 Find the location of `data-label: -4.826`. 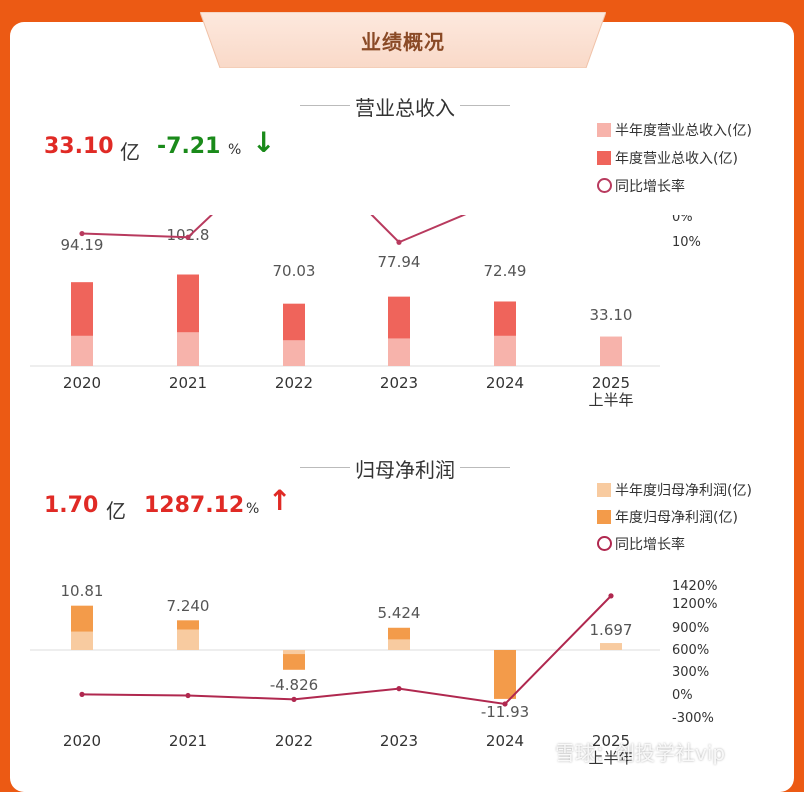

data-label: -4.826 is located at coordinates (294, 685).